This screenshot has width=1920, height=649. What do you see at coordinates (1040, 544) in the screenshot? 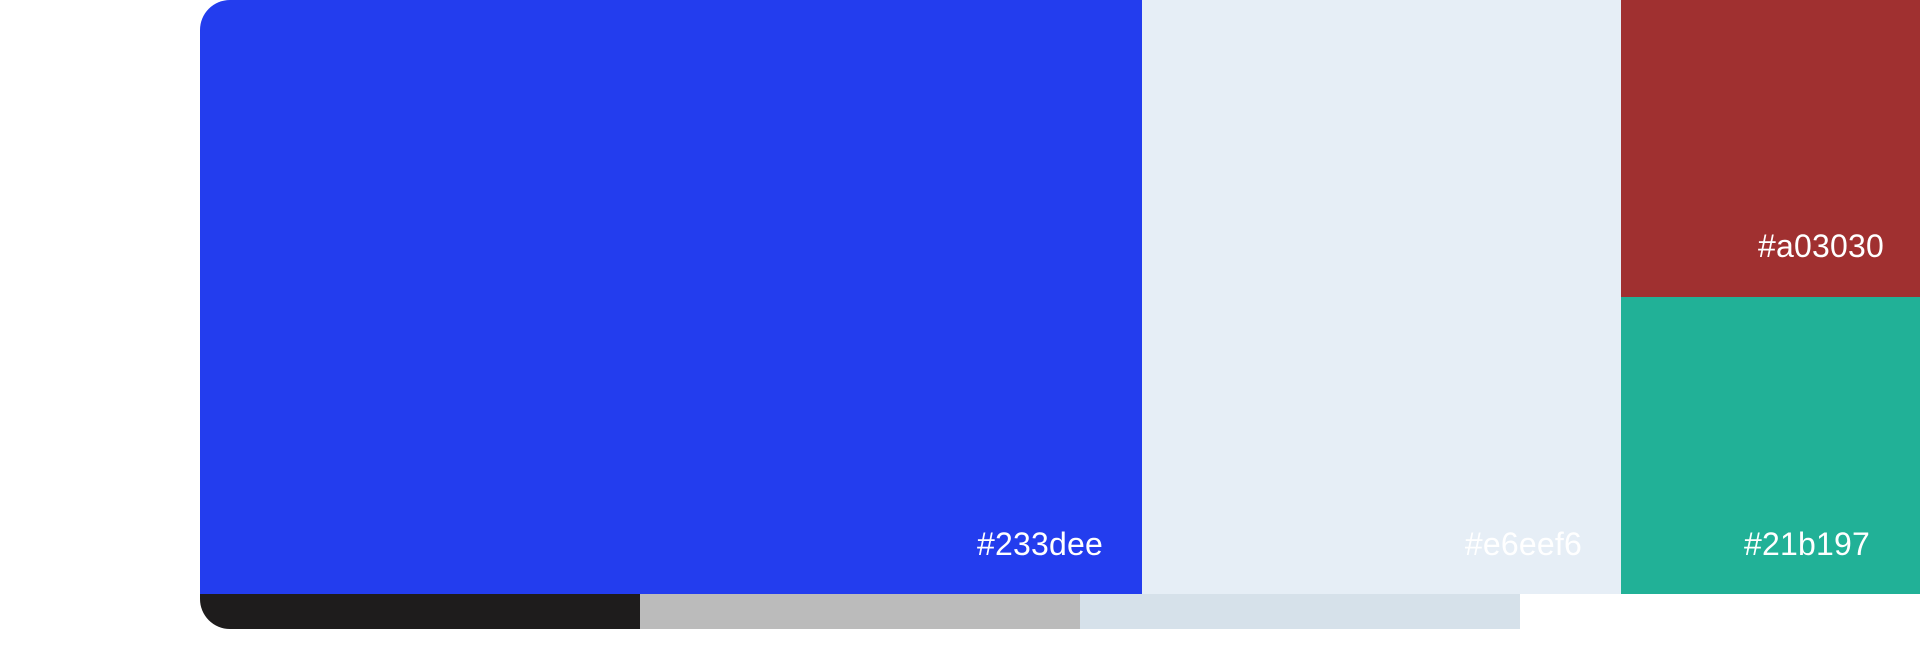
I see `swatch-hex-label: #233dee` at bounding box center [1040, 544].